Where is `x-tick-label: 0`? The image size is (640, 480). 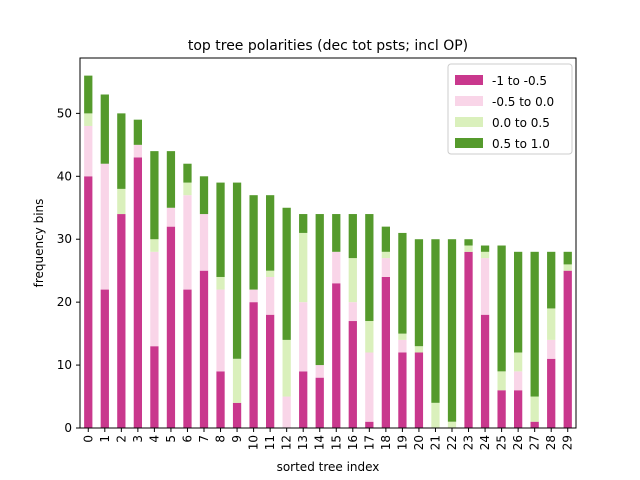 x-tick-label: 0 is located at coordinates (88, 439).